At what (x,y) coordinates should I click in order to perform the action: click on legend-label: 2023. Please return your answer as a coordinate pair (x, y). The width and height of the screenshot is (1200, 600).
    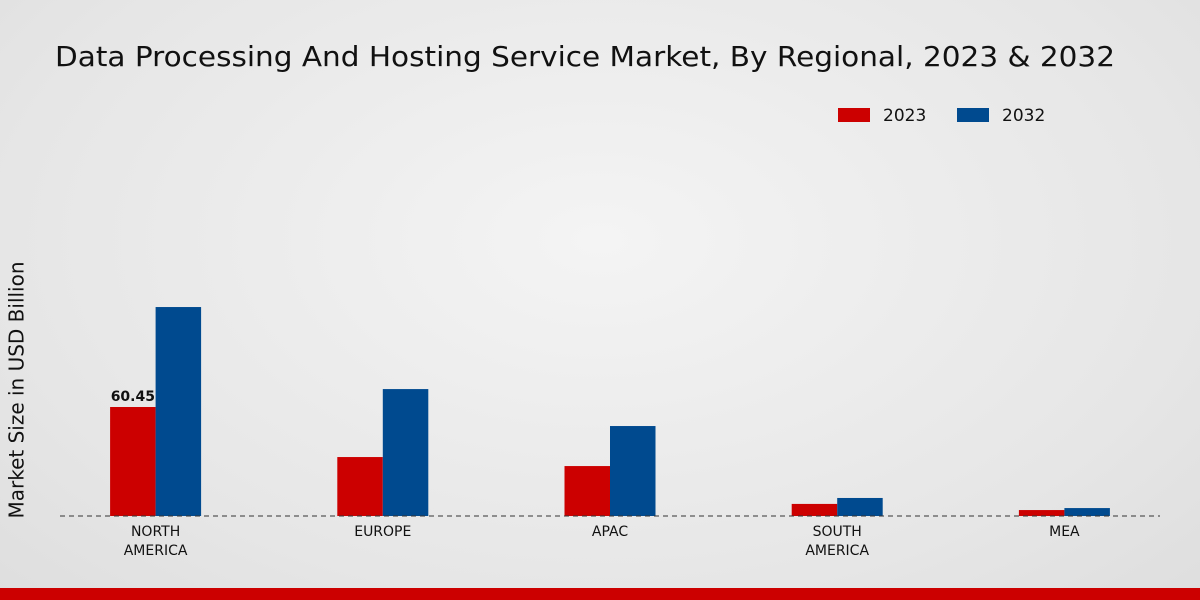
    Looking at the image, I should click on (904, 116).